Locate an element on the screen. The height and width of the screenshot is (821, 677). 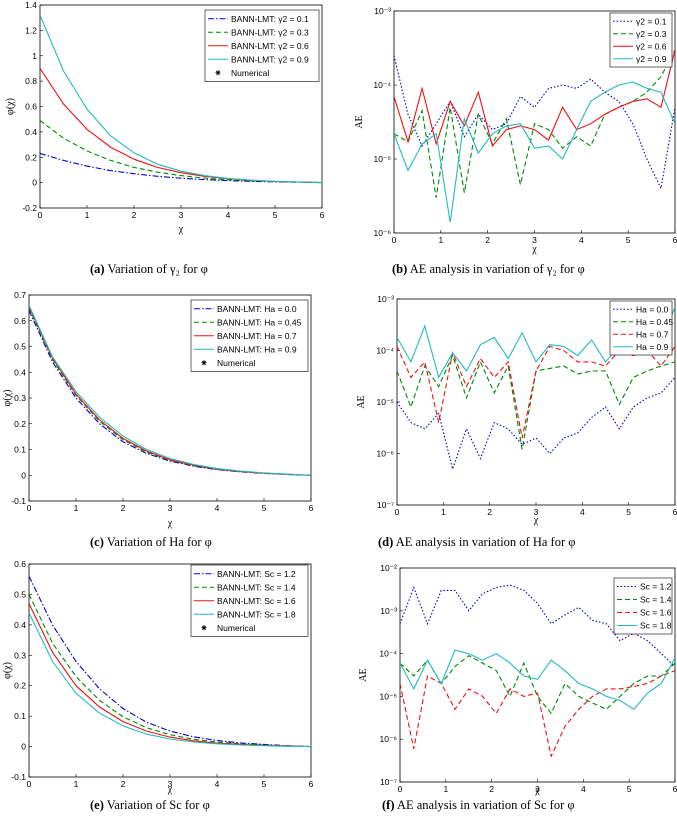
legend-label-d-3: Ha = 0.9 is located at coordinates (652, 347).